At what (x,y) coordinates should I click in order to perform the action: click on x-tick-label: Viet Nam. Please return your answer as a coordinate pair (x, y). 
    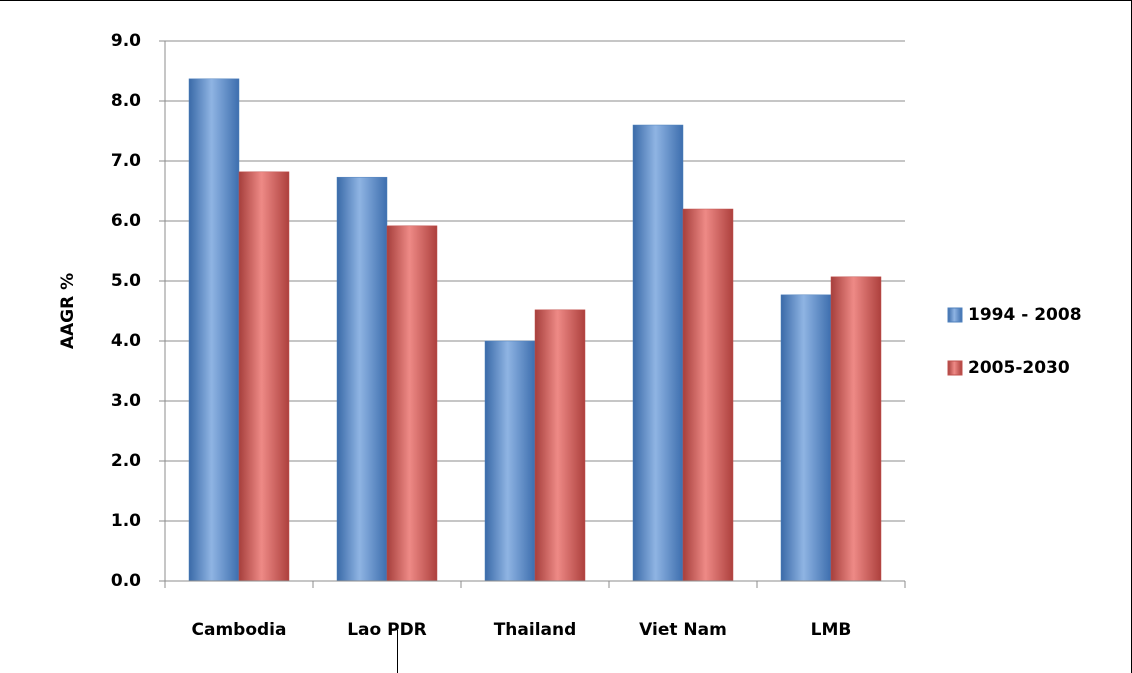
    Looking at the image, I should click on (683, 630).